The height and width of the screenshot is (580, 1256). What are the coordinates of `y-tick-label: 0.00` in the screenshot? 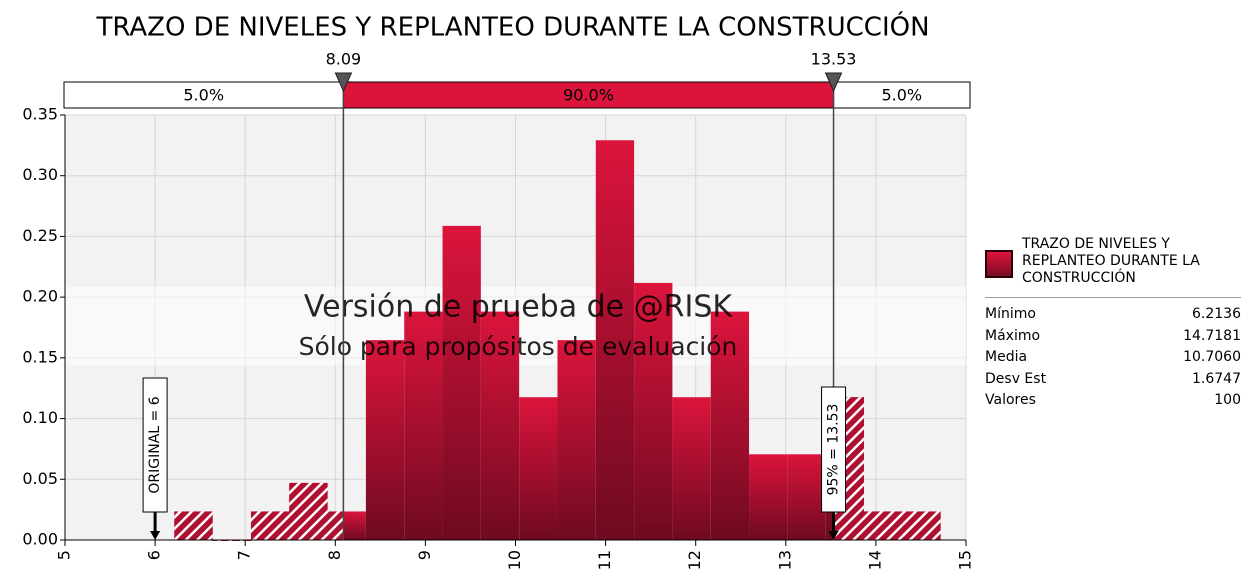 It's located at (40, 539).